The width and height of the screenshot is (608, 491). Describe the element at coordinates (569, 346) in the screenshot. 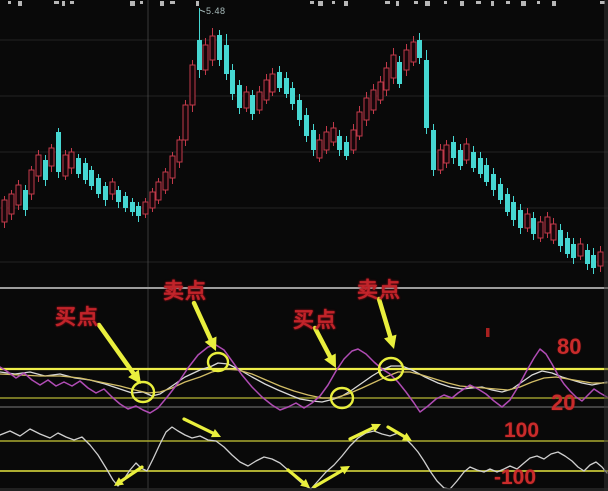

I see `kdj-upper-level-label: 80` at that location.